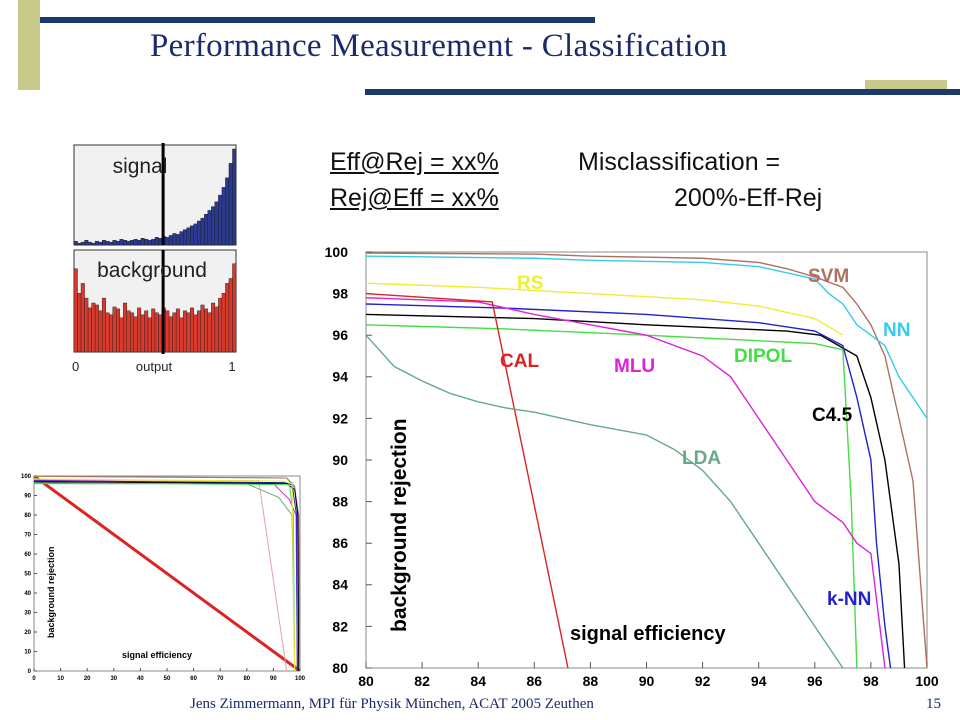 The image size is (960, 720). Describe the element at coordinates (340, 294) in the screenshot. I see `y-tick-label: 98` at that location.